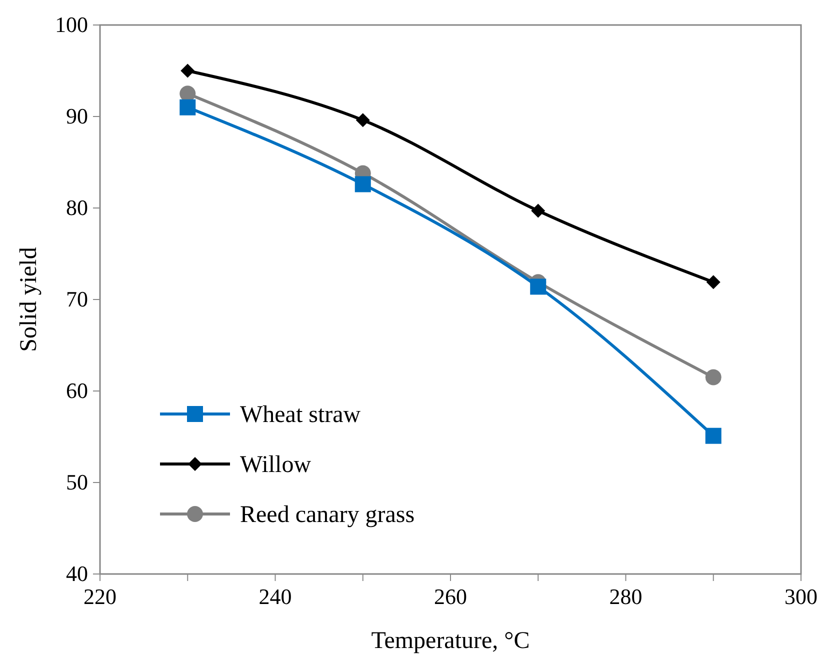 The image size is (819, 660). Describe the element at coordinates (77, 207) in the screenshot. I see `y-tick-label: 80` at that location.